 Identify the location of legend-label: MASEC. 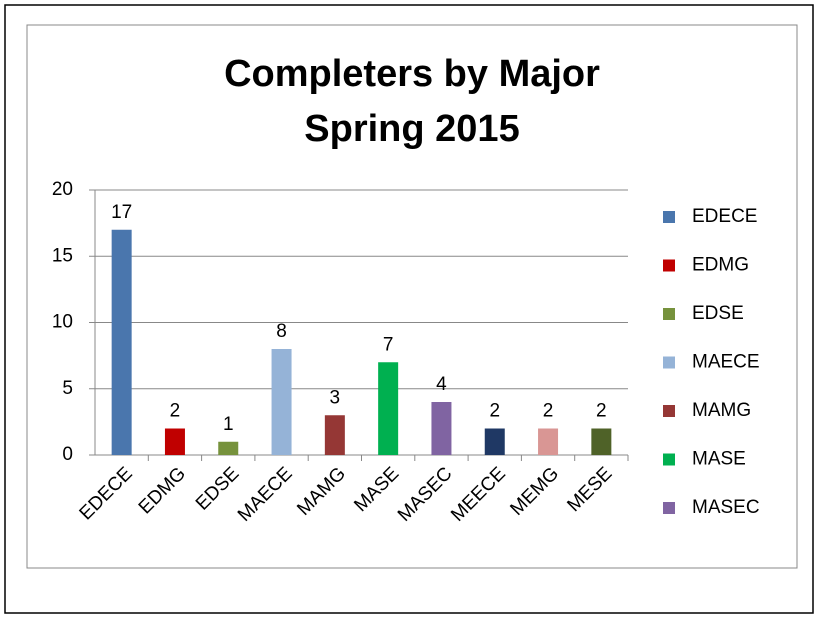
(726, 507).